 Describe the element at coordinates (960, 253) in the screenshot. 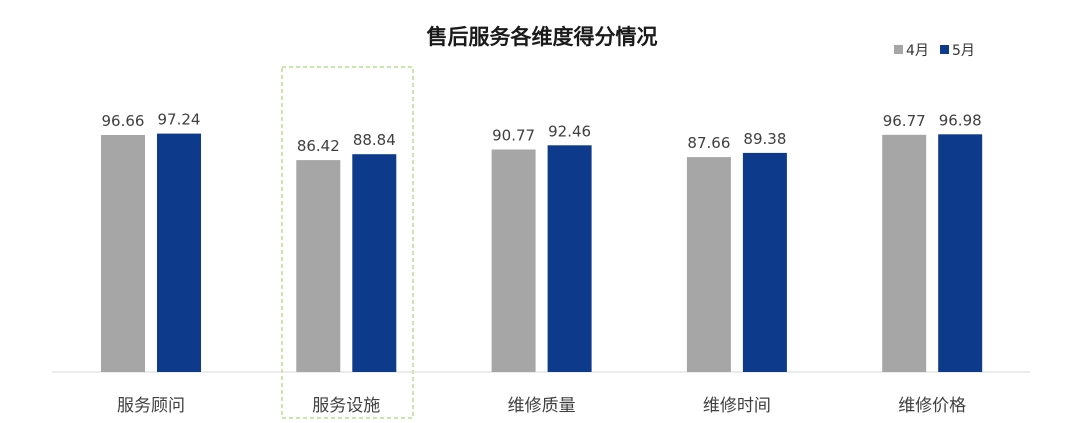

I see `bar-may-repair-price` at that location.